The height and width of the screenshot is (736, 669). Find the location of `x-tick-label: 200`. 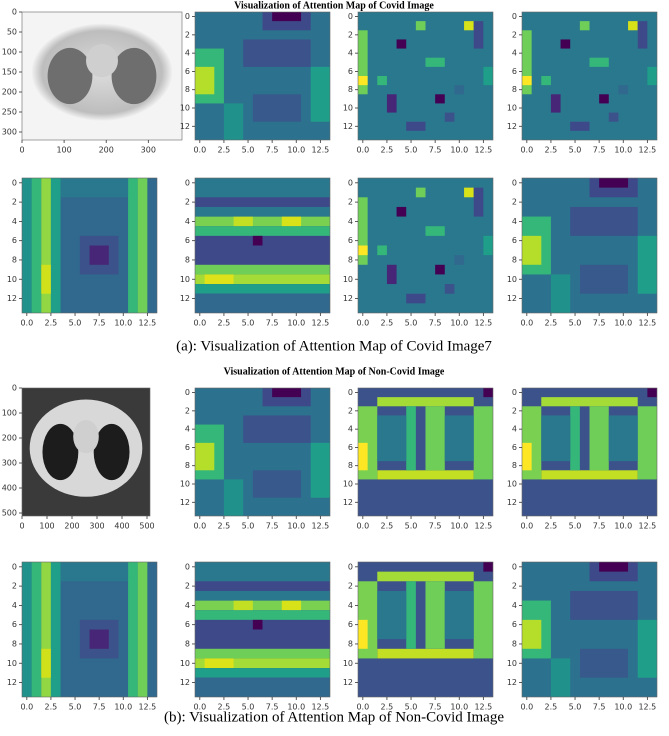

x-tick-label: 200 is located at coordinates (71, 526).